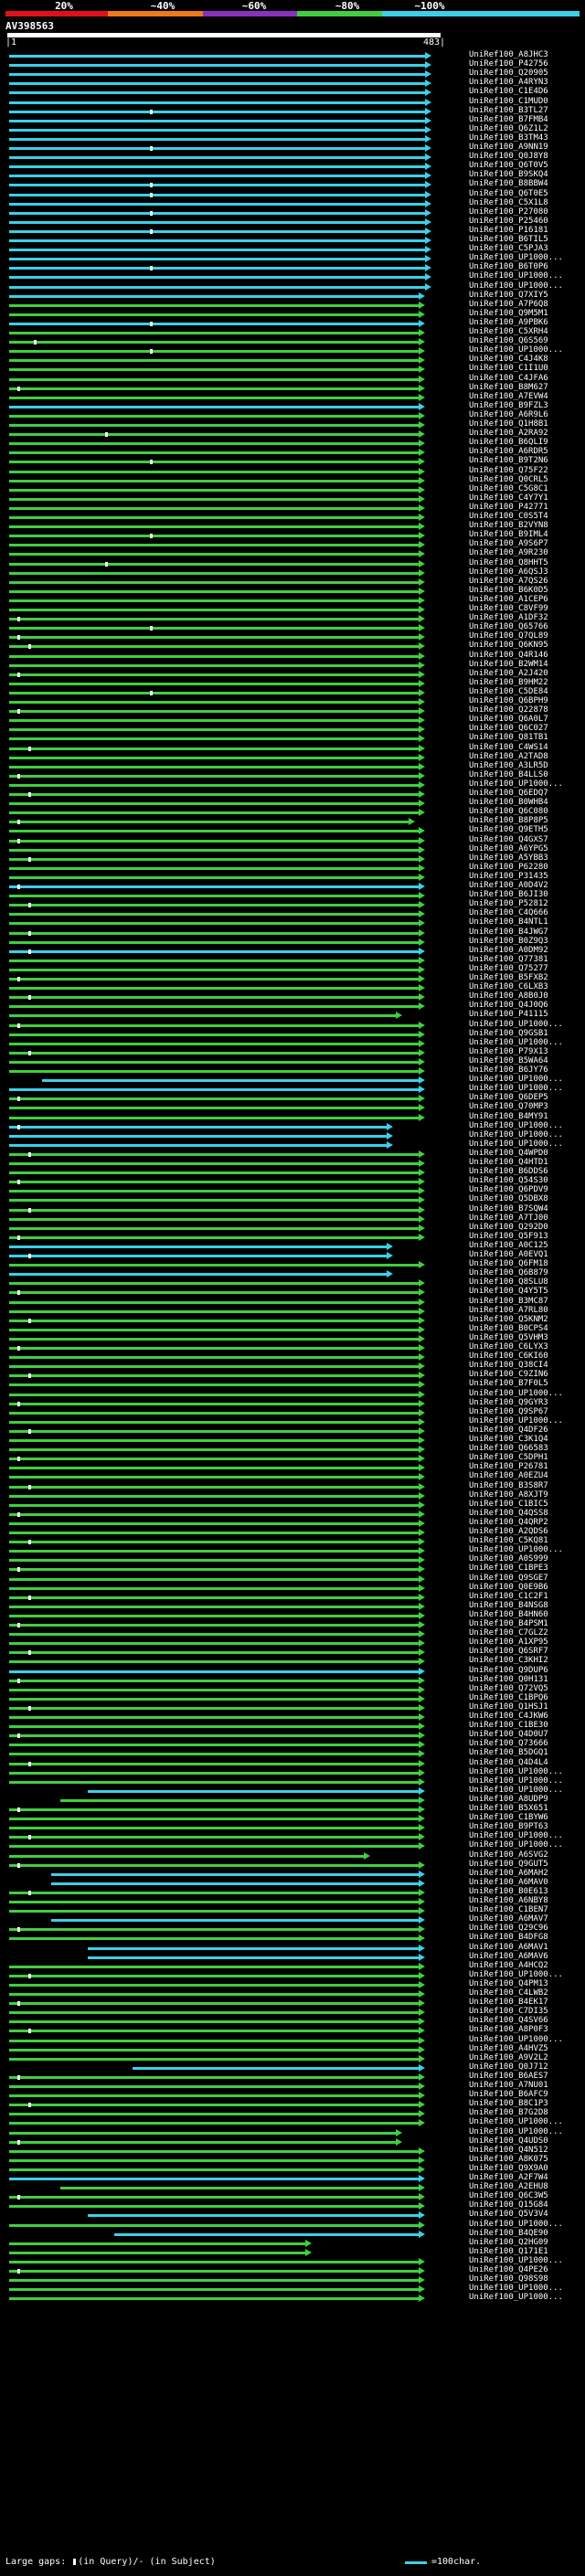  What do you see at coordinates (293, 1320) in the screenshot?
I see `hit-row: UniRef100_Q5KNM2` at bounding box center [293, 1320].